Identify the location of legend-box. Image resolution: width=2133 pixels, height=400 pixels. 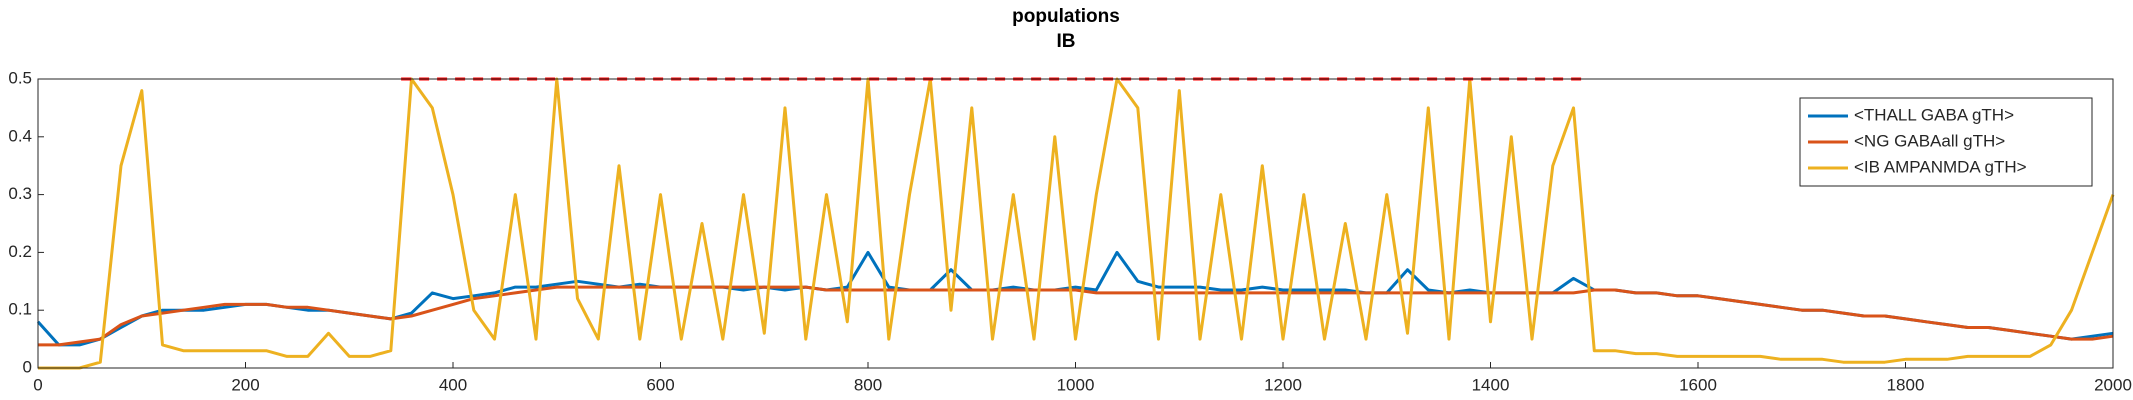
(1946, 142).